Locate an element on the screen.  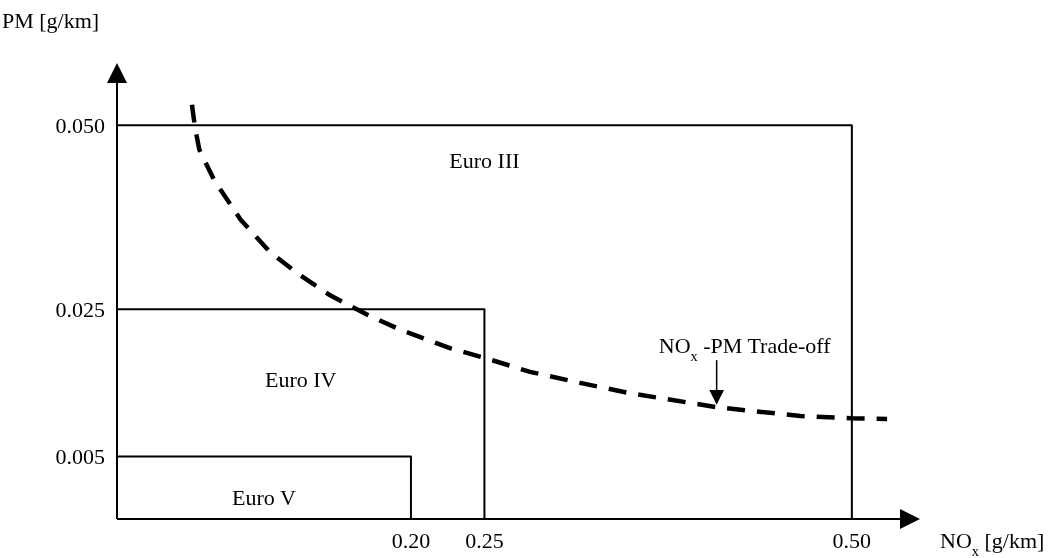
series-label: Euro III is located at coordinates (484, 161).